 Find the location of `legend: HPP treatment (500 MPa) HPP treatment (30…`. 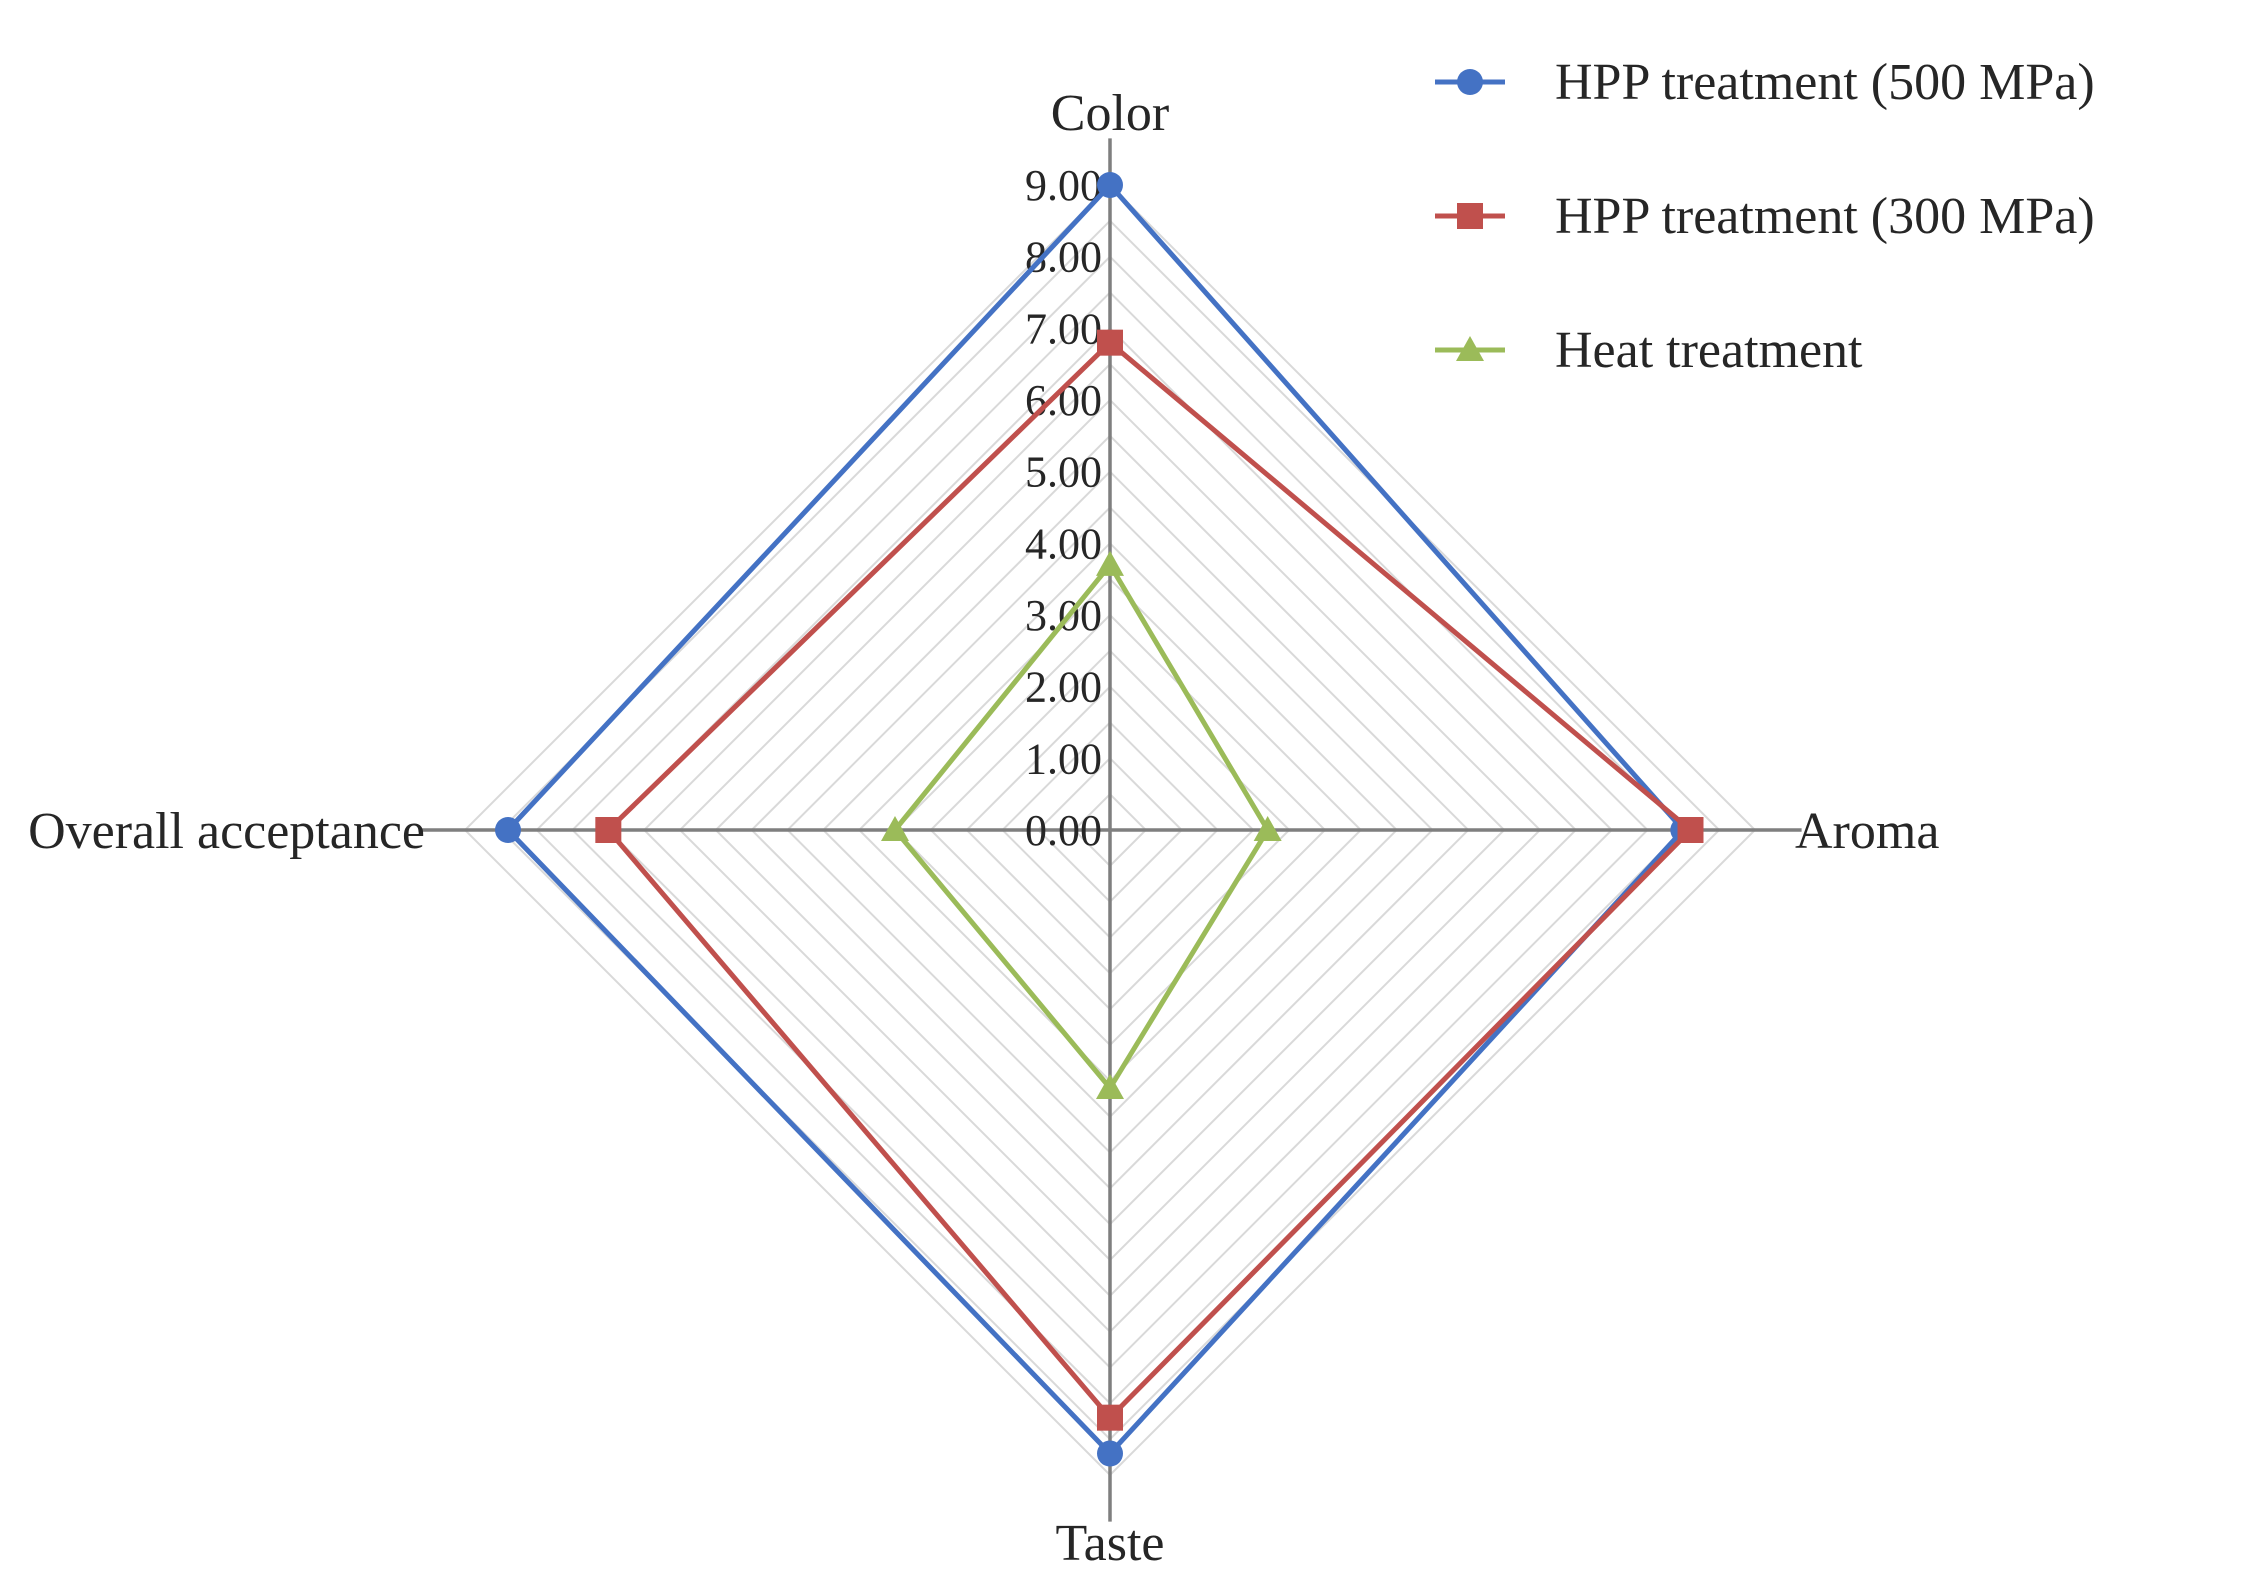

legend: HPP treatment (500 MPa) HPP treatment (30… is located at coordinates (1765, 216).